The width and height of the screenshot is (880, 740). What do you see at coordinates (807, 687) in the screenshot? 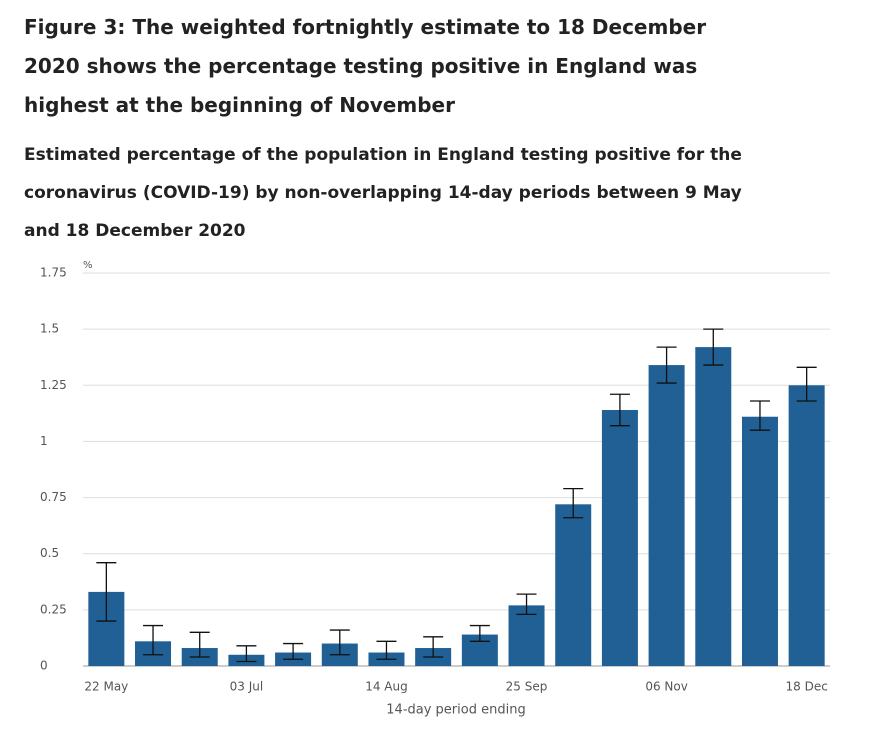
I see `x-tick-label: 18 Dec` at bounding box center [807, 687].